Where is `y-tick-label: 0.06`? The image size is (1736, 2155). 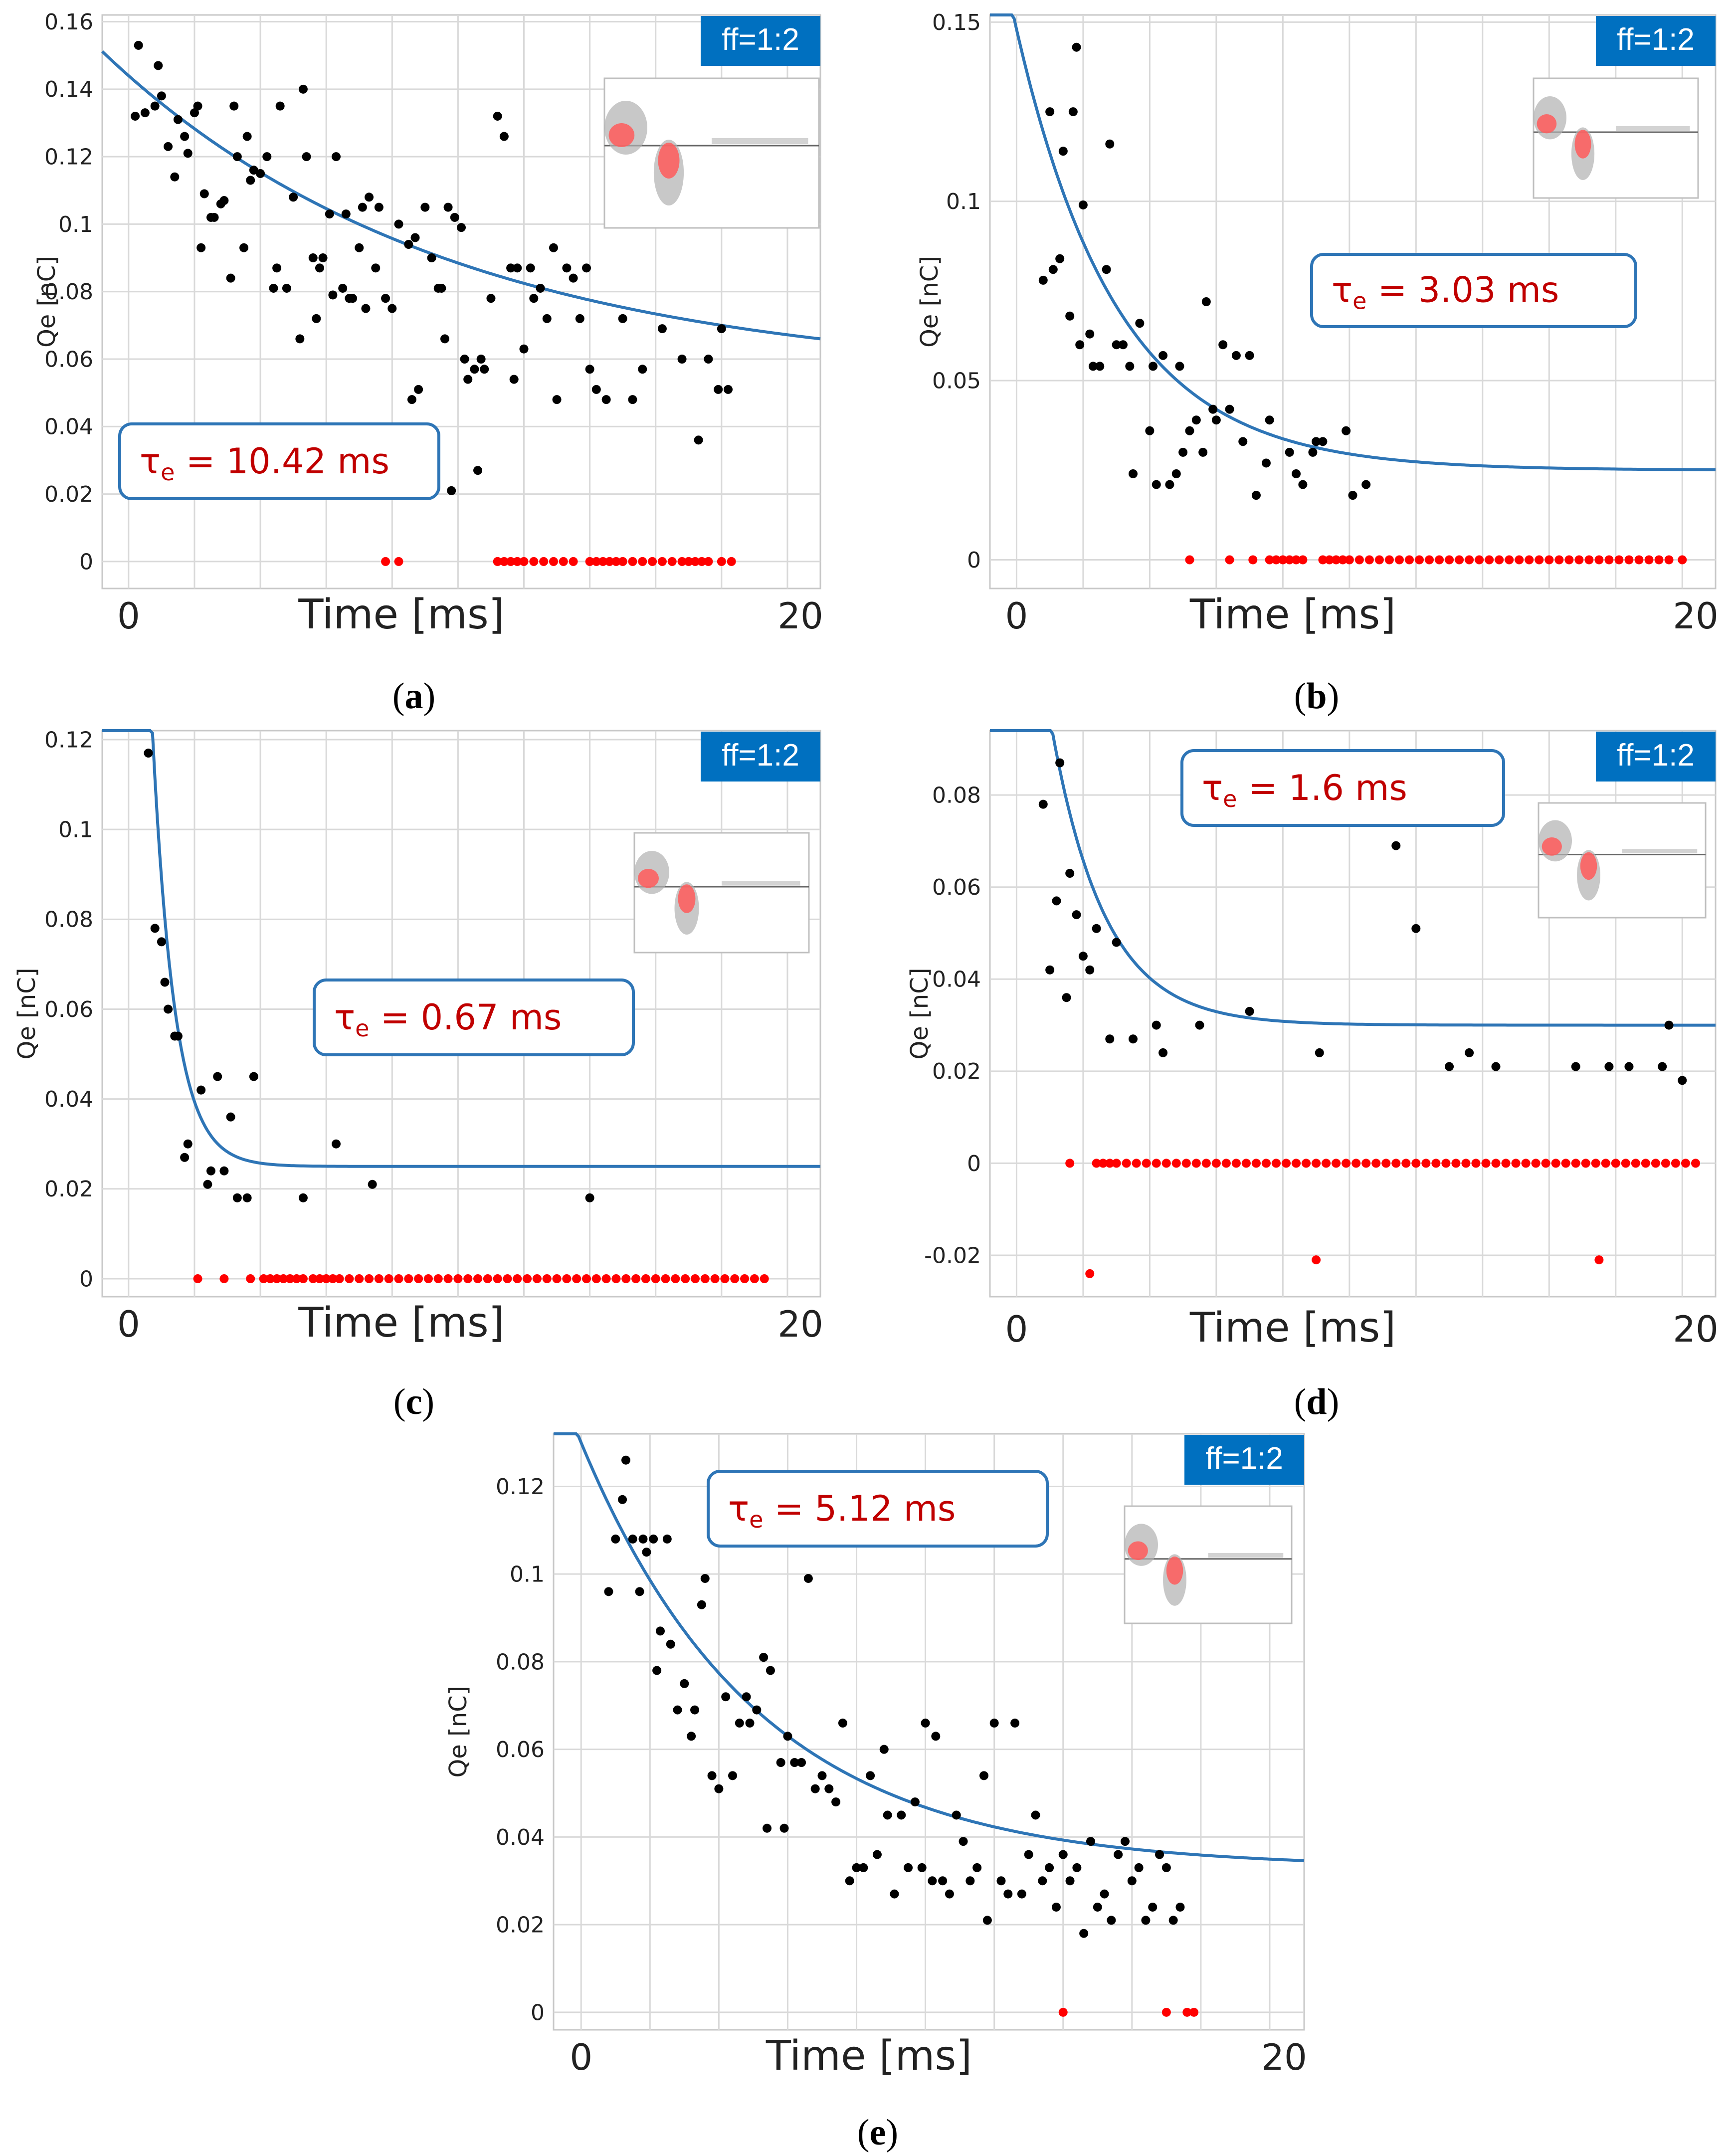
y-tick-label: 0.06 is located at coordinates (956, 888).